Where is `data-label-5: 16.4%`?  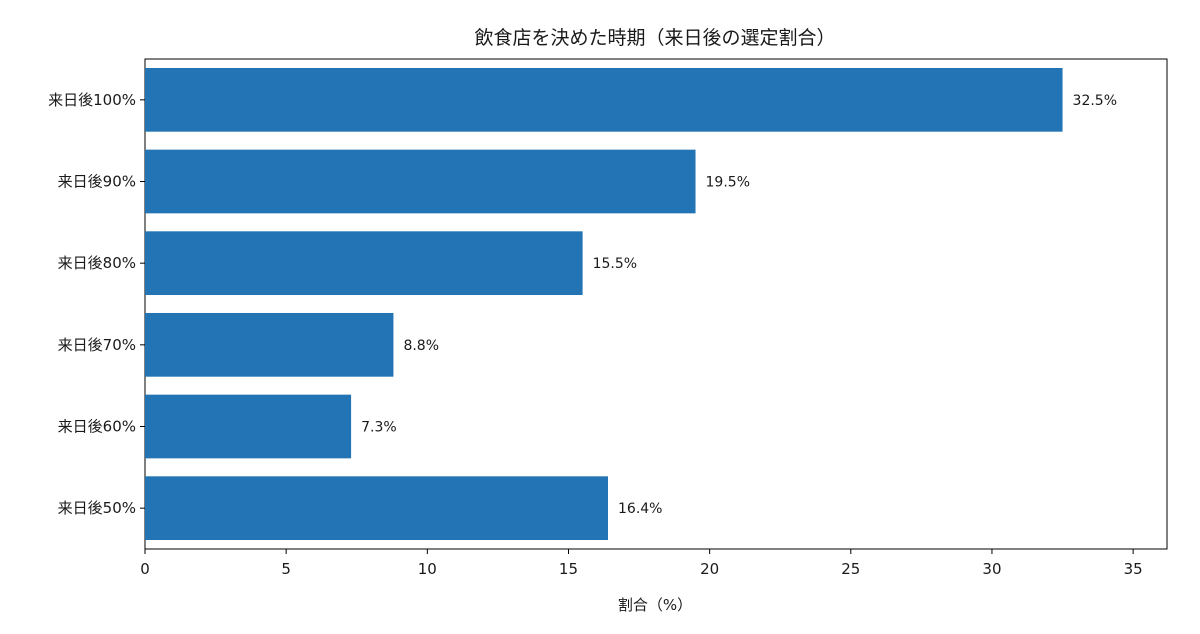 data-label-5: 16.4% is located at coordinates (640, 509).